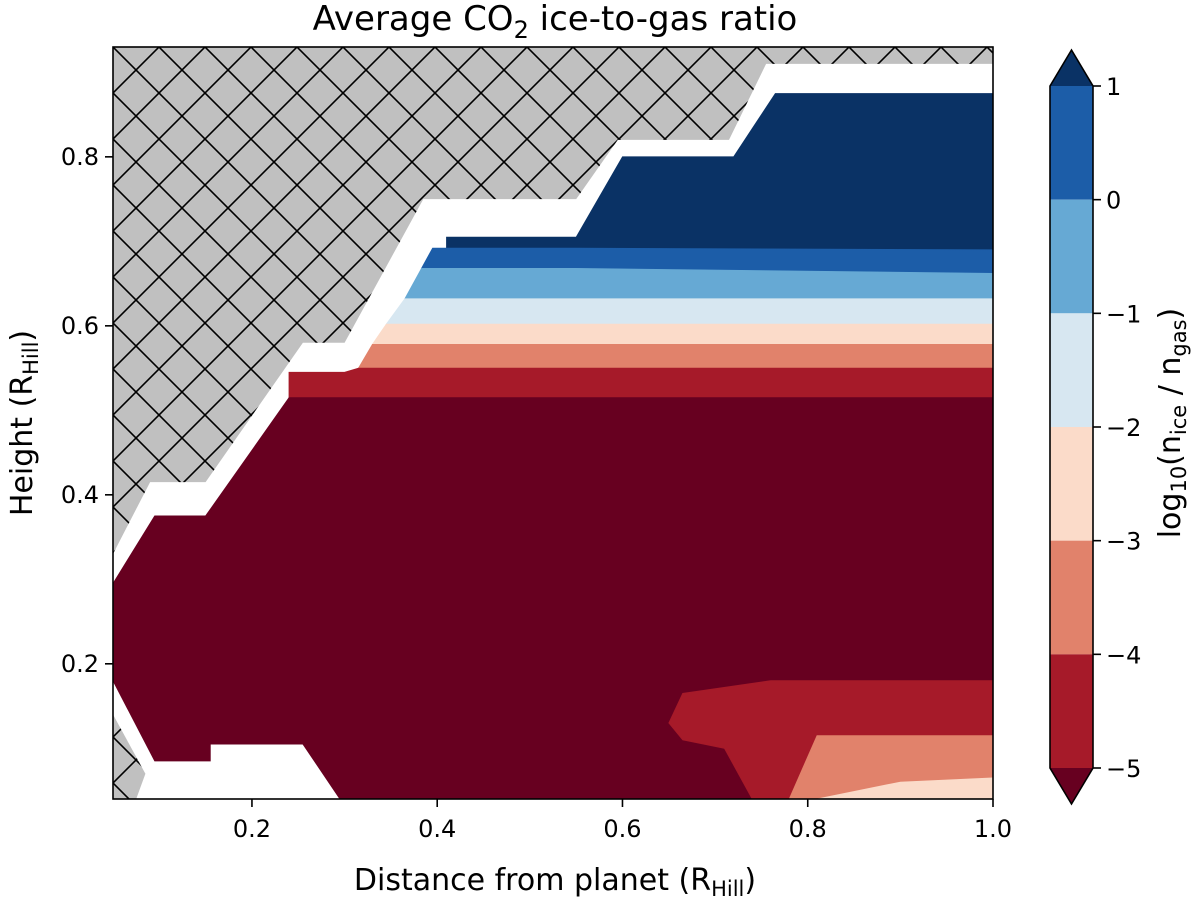 Image resolution: width=1200 pixels, height=899 pixels. What do you see at coordinates (80, 664) in the screenshot?
I see `y-tick-label-0: 0.2` at bounding box center [80, 664].